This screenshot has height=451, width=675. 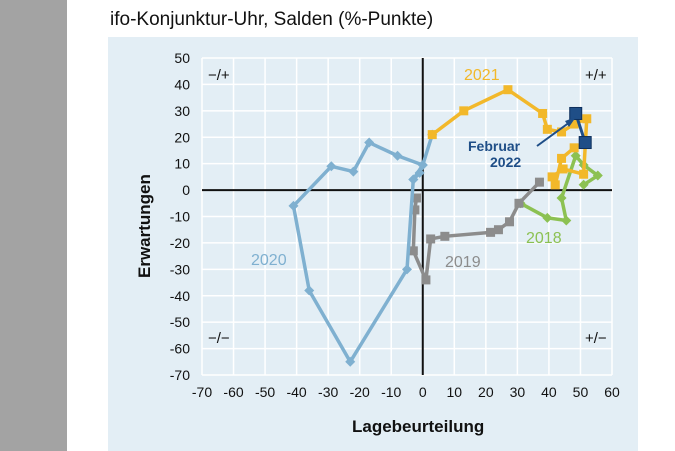 I want to click on y-tick-label: 20, so click(x=182, y=137).